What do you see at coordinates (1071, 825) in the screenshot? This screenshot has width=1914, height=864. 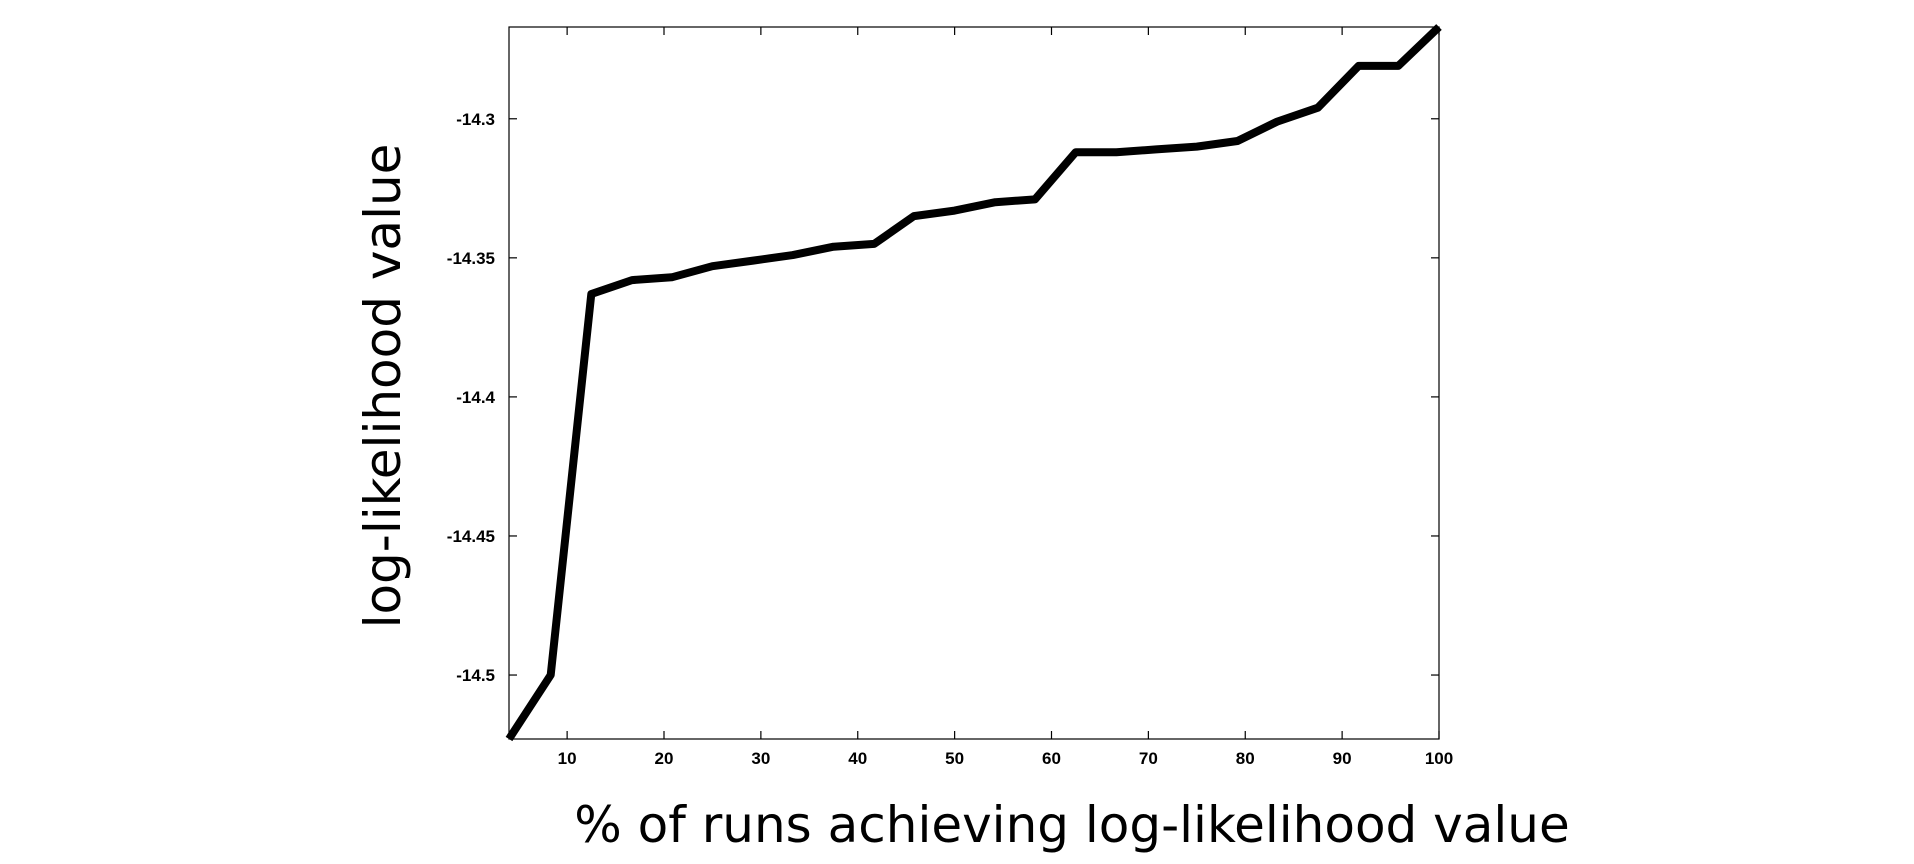 I see `x-axis-title: % of runs achieving log-likelihood value` at bounding box center [1071, 825].